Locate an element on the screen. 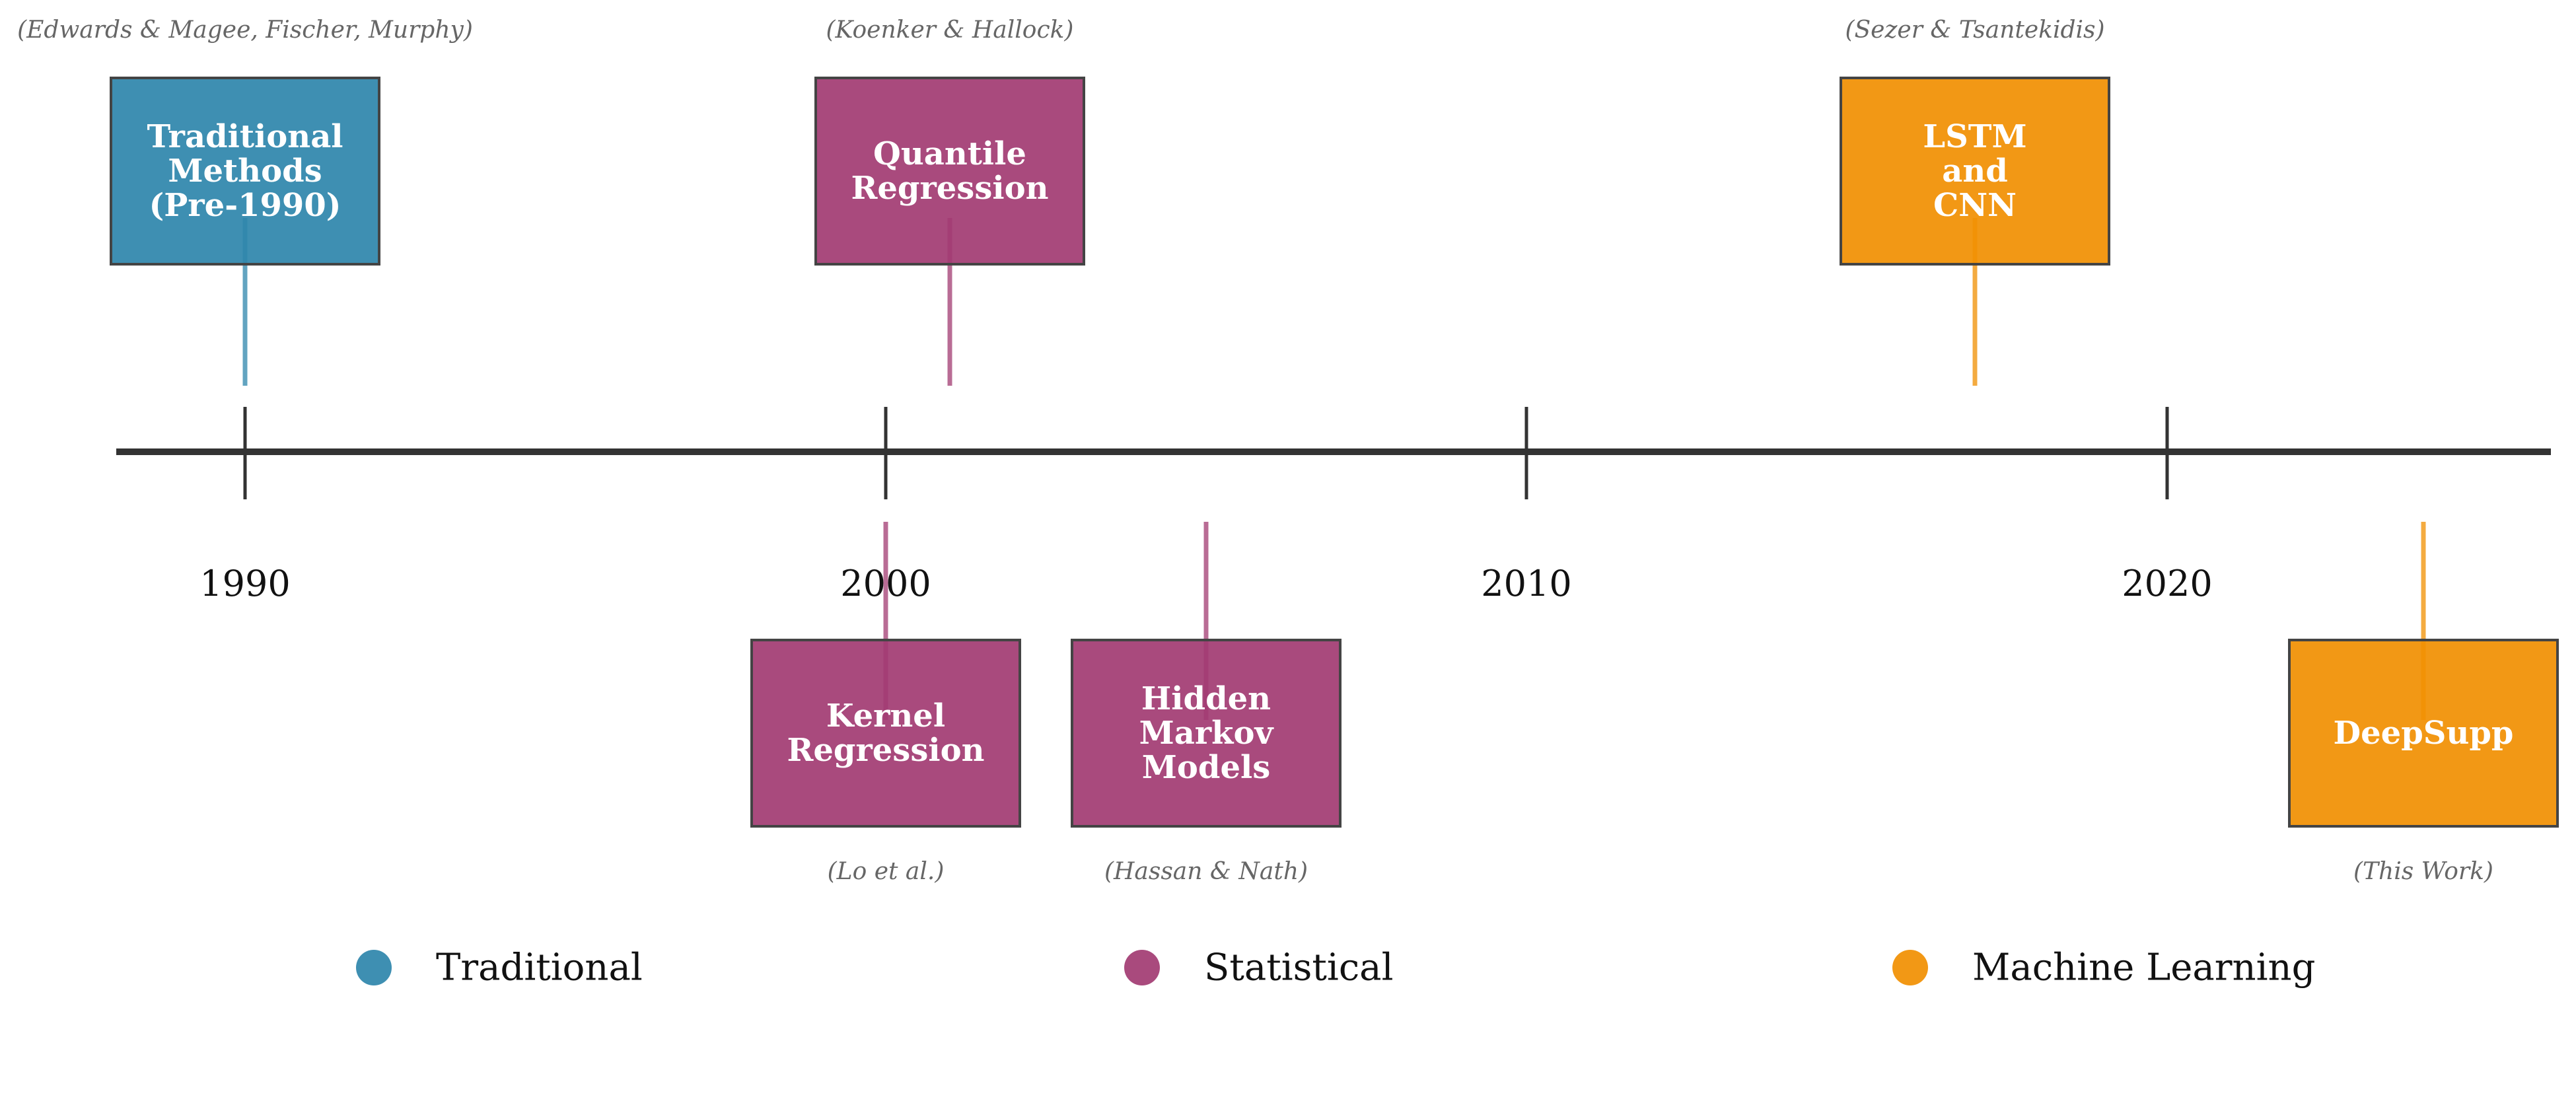  event-label: Hidden is located at coordinates (1206, 698).